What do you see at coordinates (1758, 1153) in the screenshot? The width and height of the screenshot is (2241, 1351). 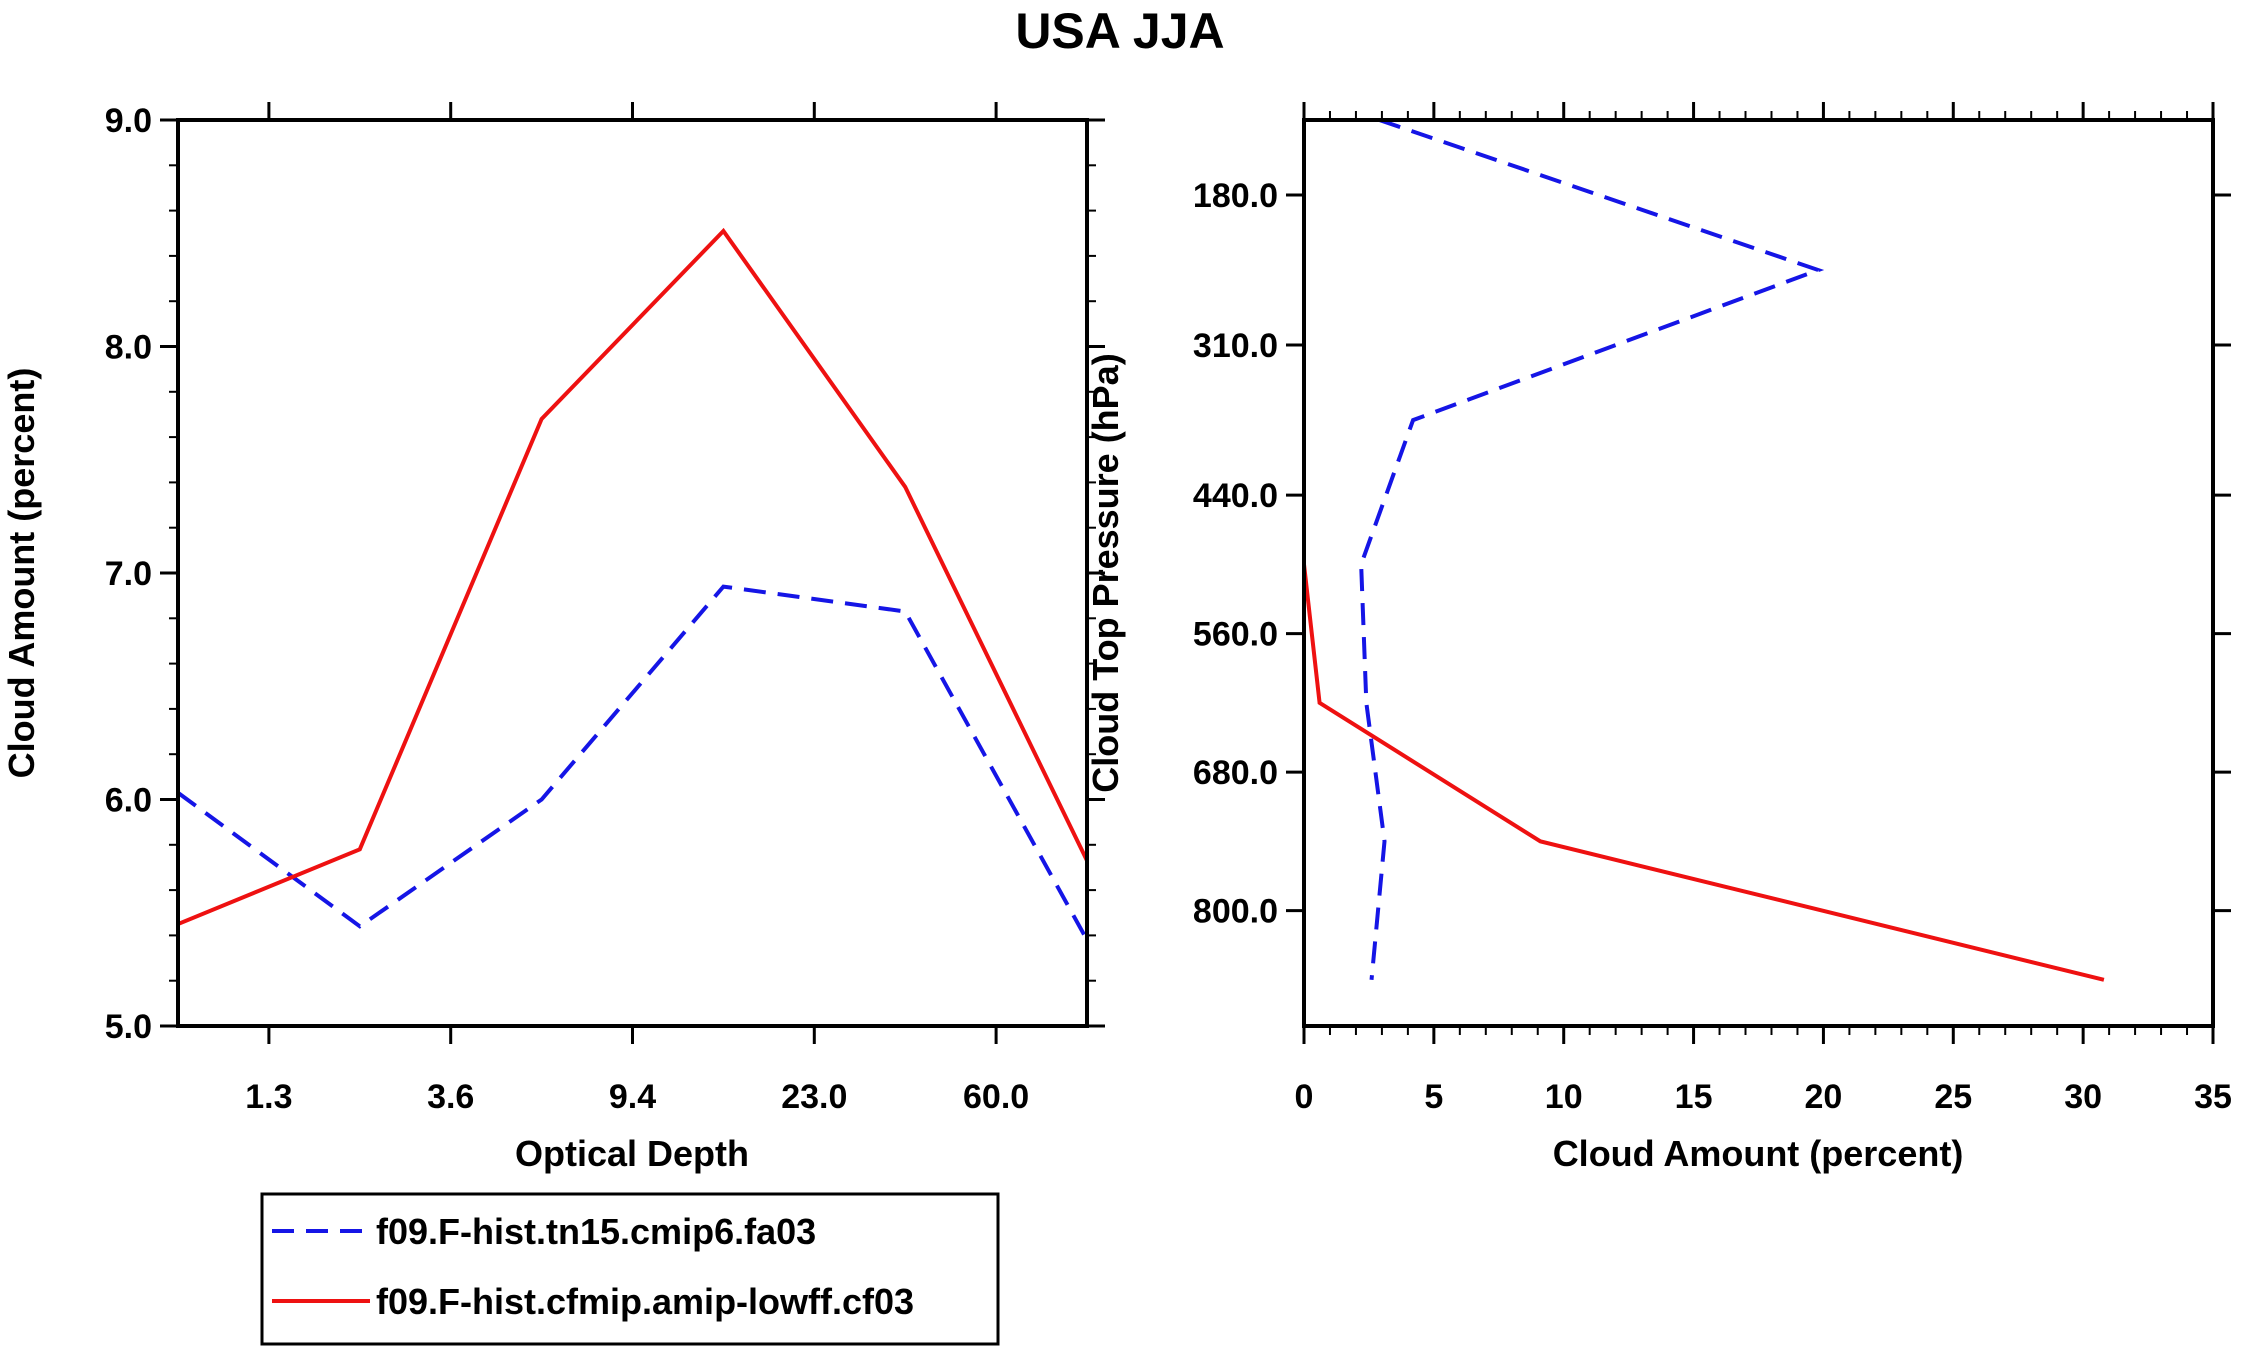 I see `right-x-axis-label: Cloud Amount (percent)` at bounding box center [1758, 1153].